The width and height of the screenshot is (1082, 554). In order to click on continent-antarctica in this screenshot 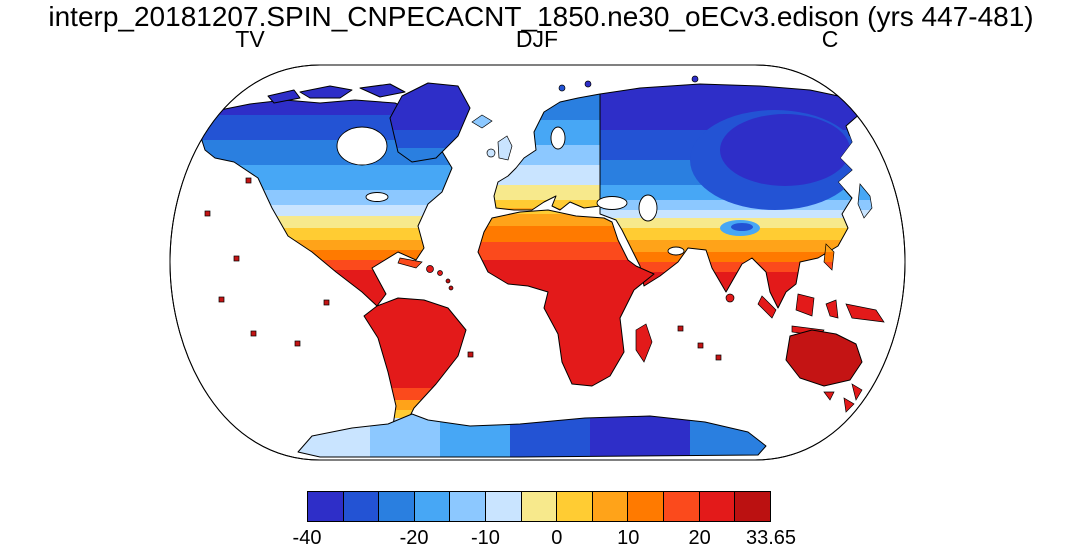, I will do `click(532, 435)`.